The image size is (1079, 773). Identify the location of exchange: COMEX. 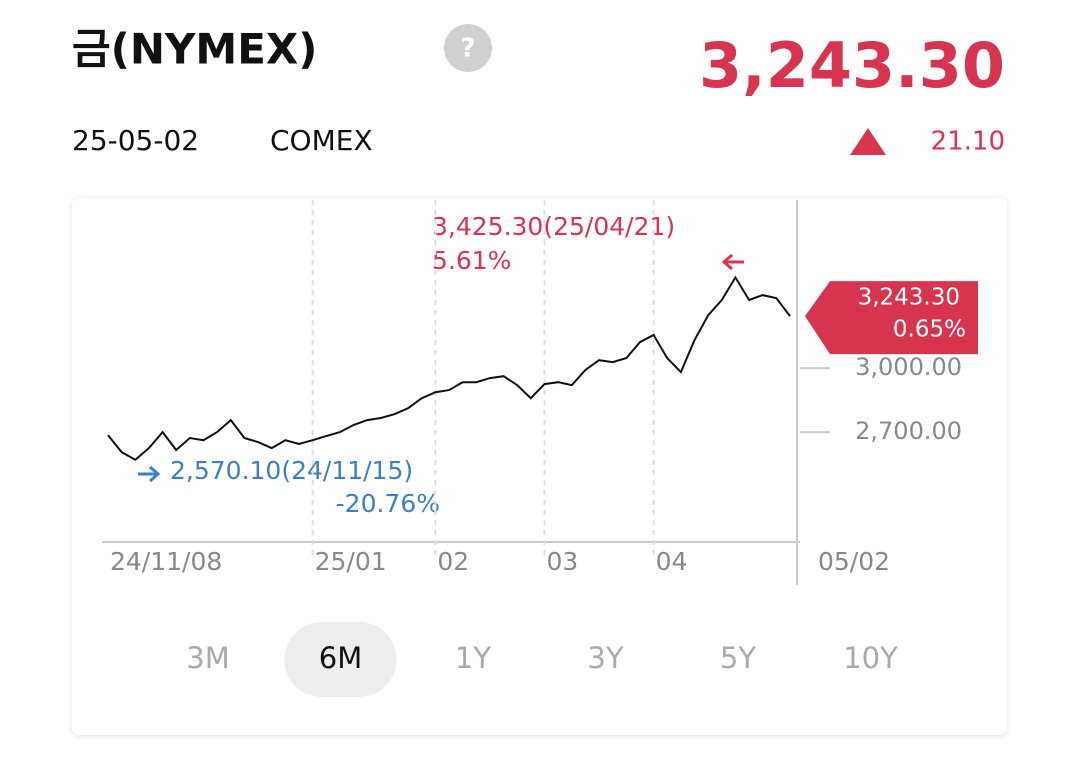
(321, 140).